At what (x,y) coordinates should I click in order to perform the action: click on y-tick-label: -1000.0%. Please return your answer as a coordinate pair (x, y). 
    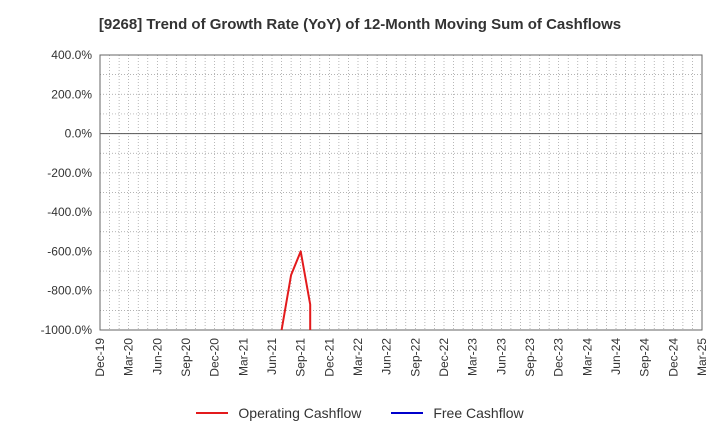
    Looking at the image, I should click on (67, 330).